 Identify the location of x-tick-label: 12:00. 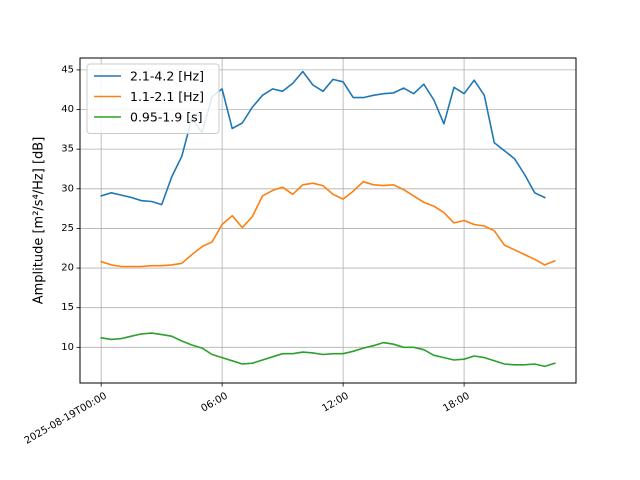
(335, 403).